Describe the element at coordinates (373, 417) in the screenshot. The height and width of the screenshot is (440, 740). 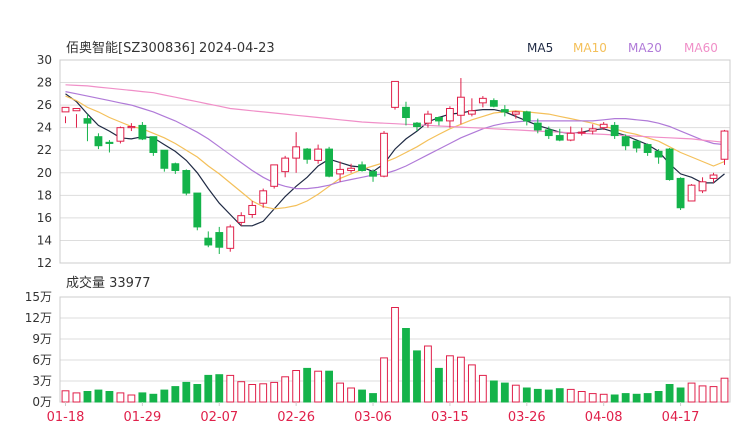
I see `date-tick-label: 03-06` at that location.